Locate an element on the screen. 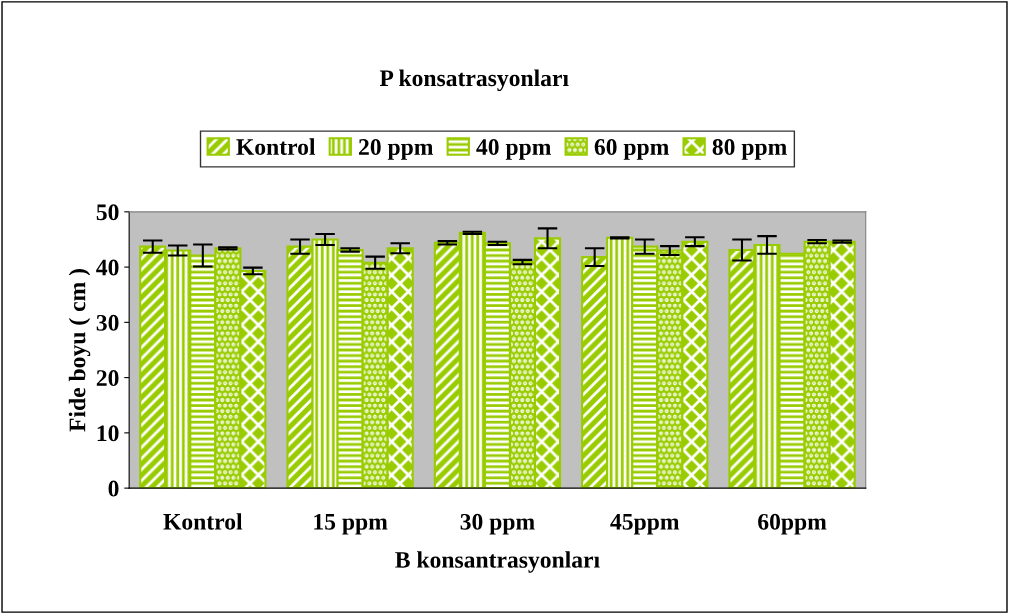 This screenshot has height=614, width=1009. x-axis-title: B konsantrasyonları is located at coordinates (497, 562).